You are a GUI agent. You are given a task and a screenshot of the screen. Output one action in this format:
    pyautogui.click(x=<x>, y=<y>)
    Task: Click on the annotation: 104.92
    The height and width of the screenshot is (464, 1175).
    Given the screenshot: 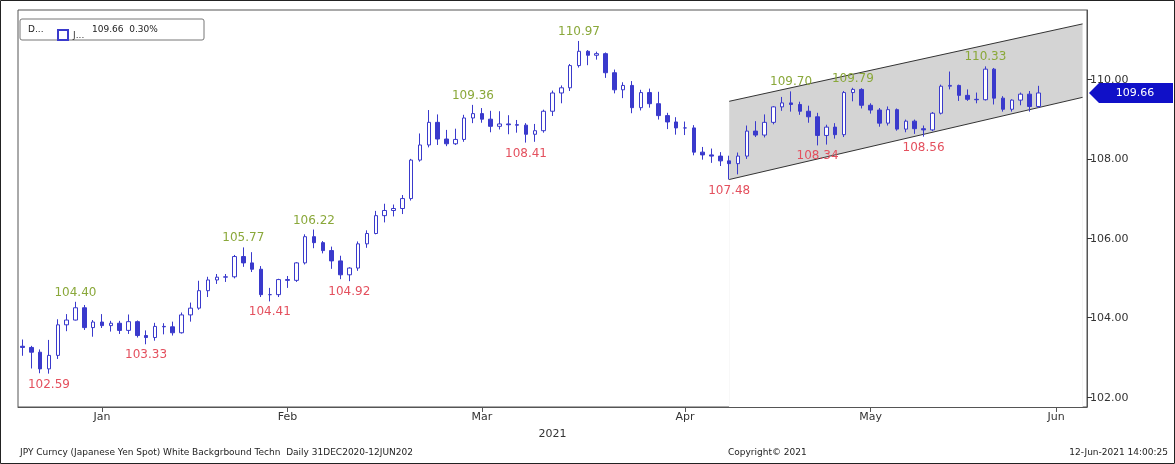 What is the action you would take?
    pyautogui.click(x=349, y=291)
    